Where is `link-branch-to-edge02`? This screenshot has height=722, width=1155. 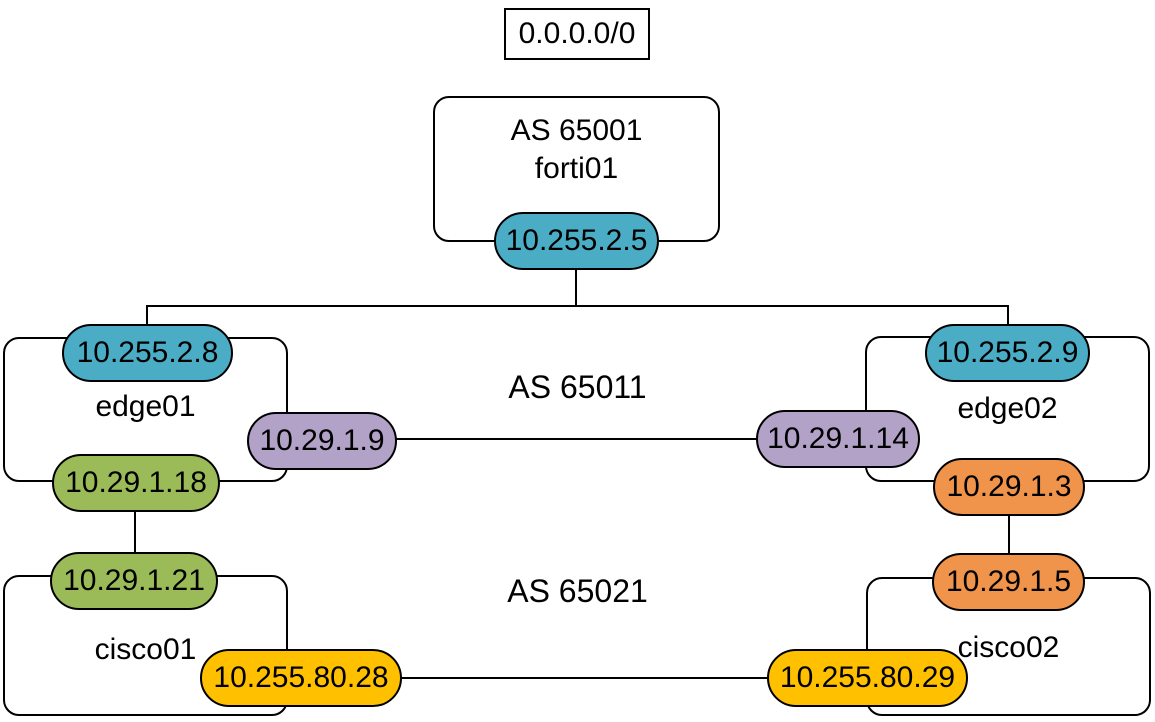
link-branch-to-edge02 is located at coordinates (1008, 316).